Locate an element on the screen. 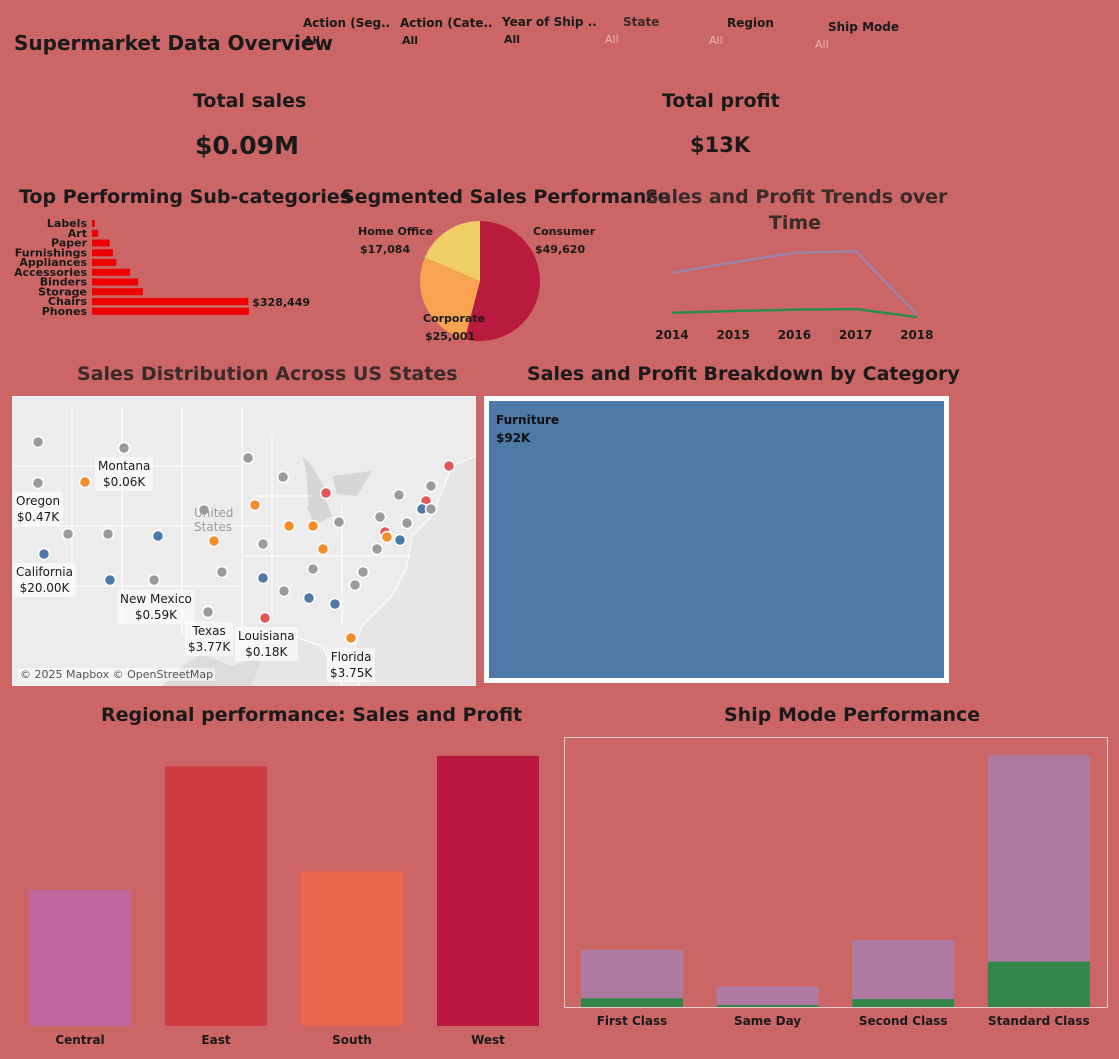 The height and width of the screenshot is (1059, 1119). shipmode-tick-second-class: Second Class is located at coordinates (903, 1021).